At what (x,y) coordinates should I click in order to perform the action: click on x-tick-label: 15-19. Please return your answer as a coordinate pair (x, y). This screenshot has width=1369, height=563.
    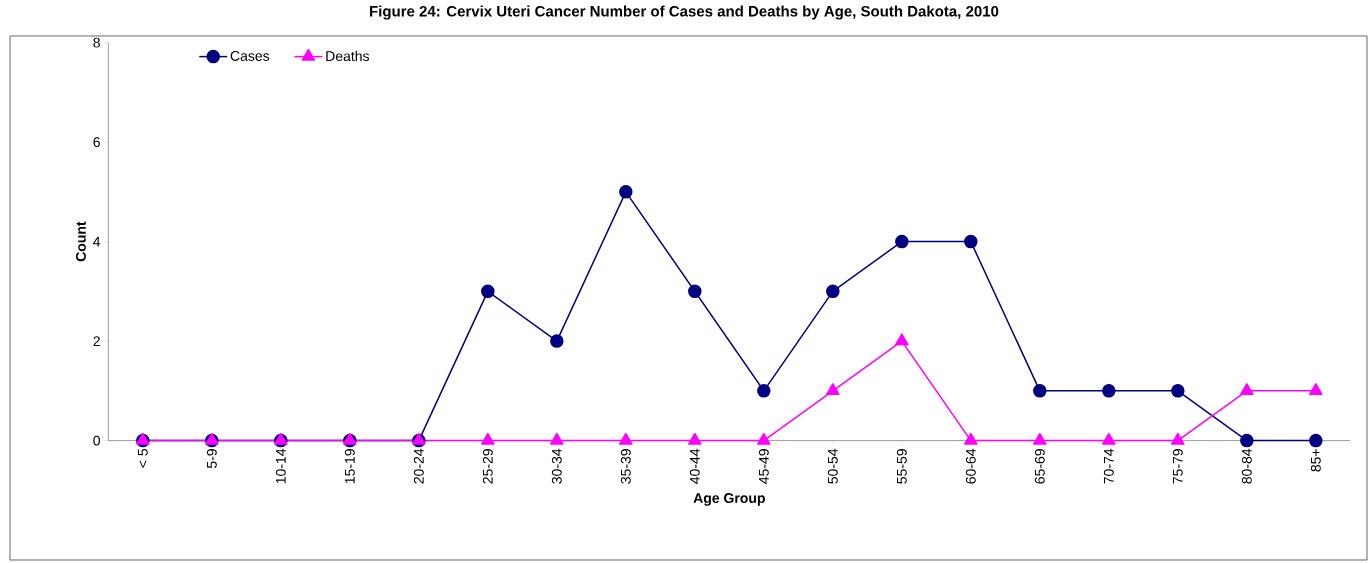
    Looking at the image, I should click on (349, 466).